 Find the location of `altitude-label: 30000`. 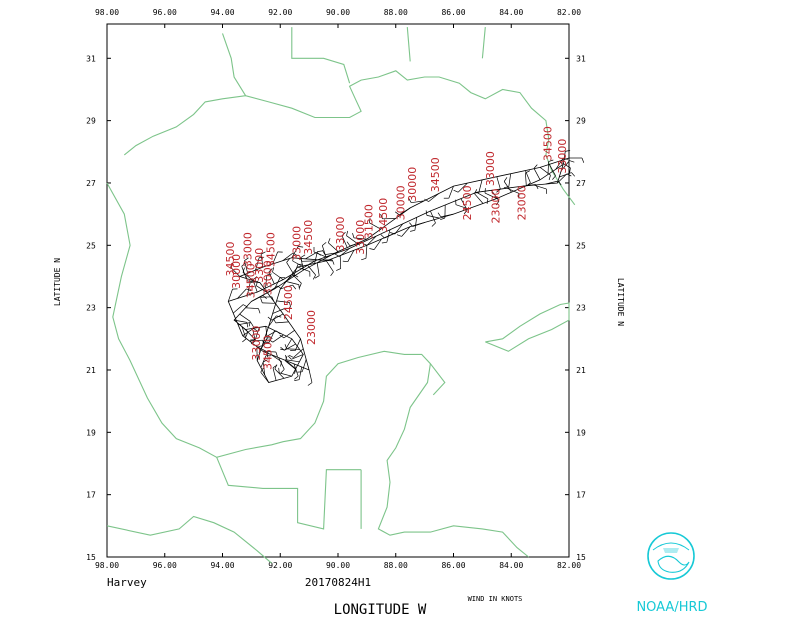

altitude-label: 30000 is located at coordinates (400, 202).